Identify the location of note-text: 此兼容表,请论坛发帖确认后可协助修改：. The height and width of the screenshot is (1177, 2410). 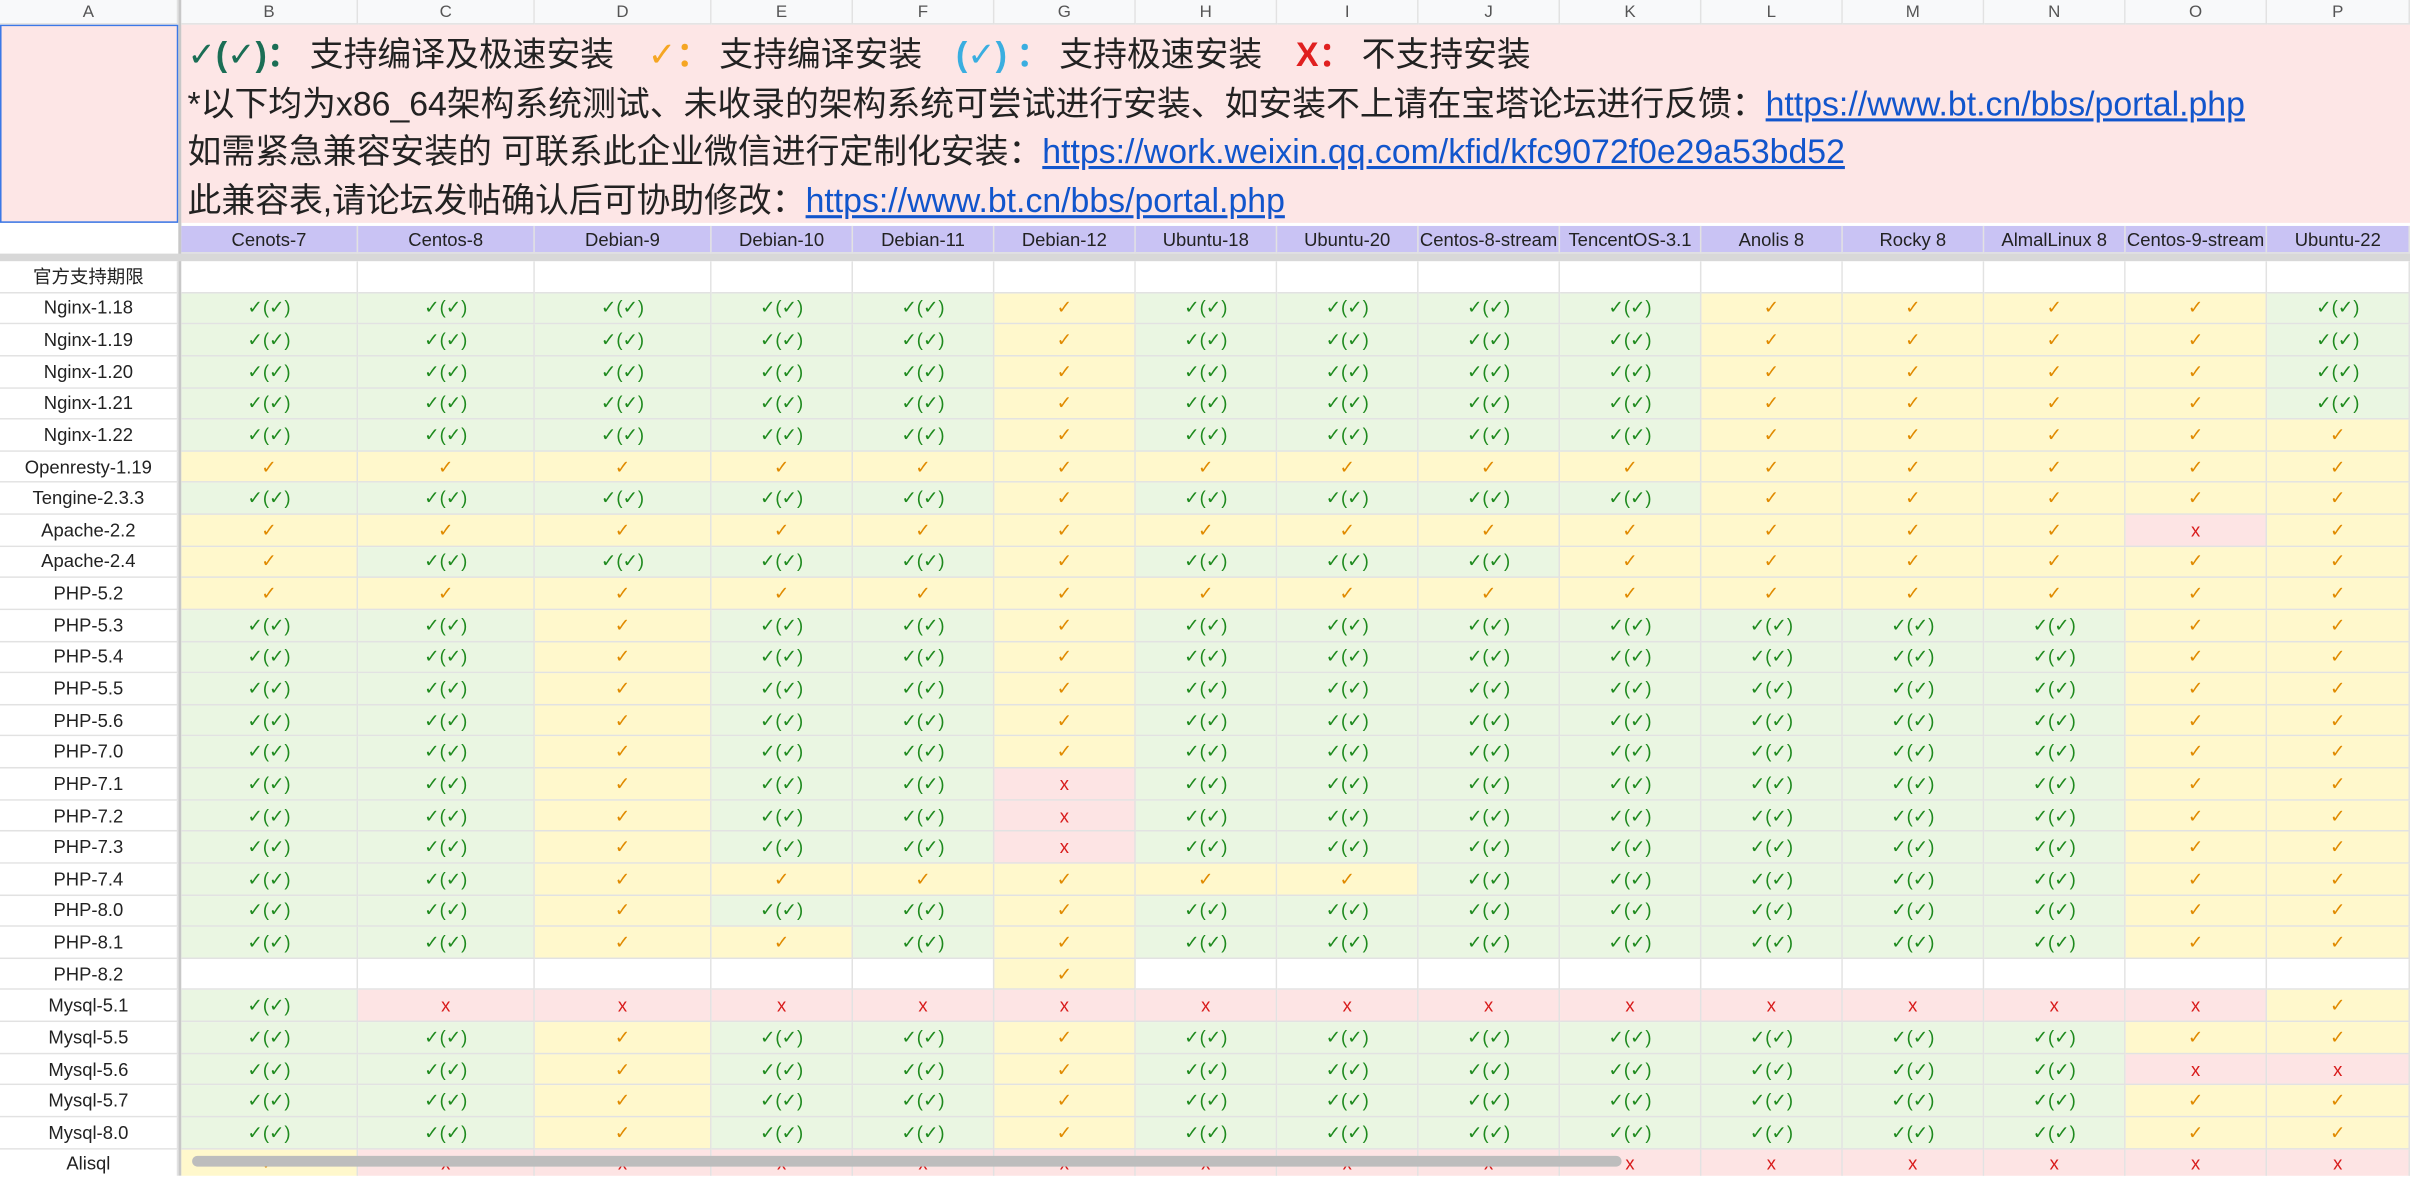
(496, 200).